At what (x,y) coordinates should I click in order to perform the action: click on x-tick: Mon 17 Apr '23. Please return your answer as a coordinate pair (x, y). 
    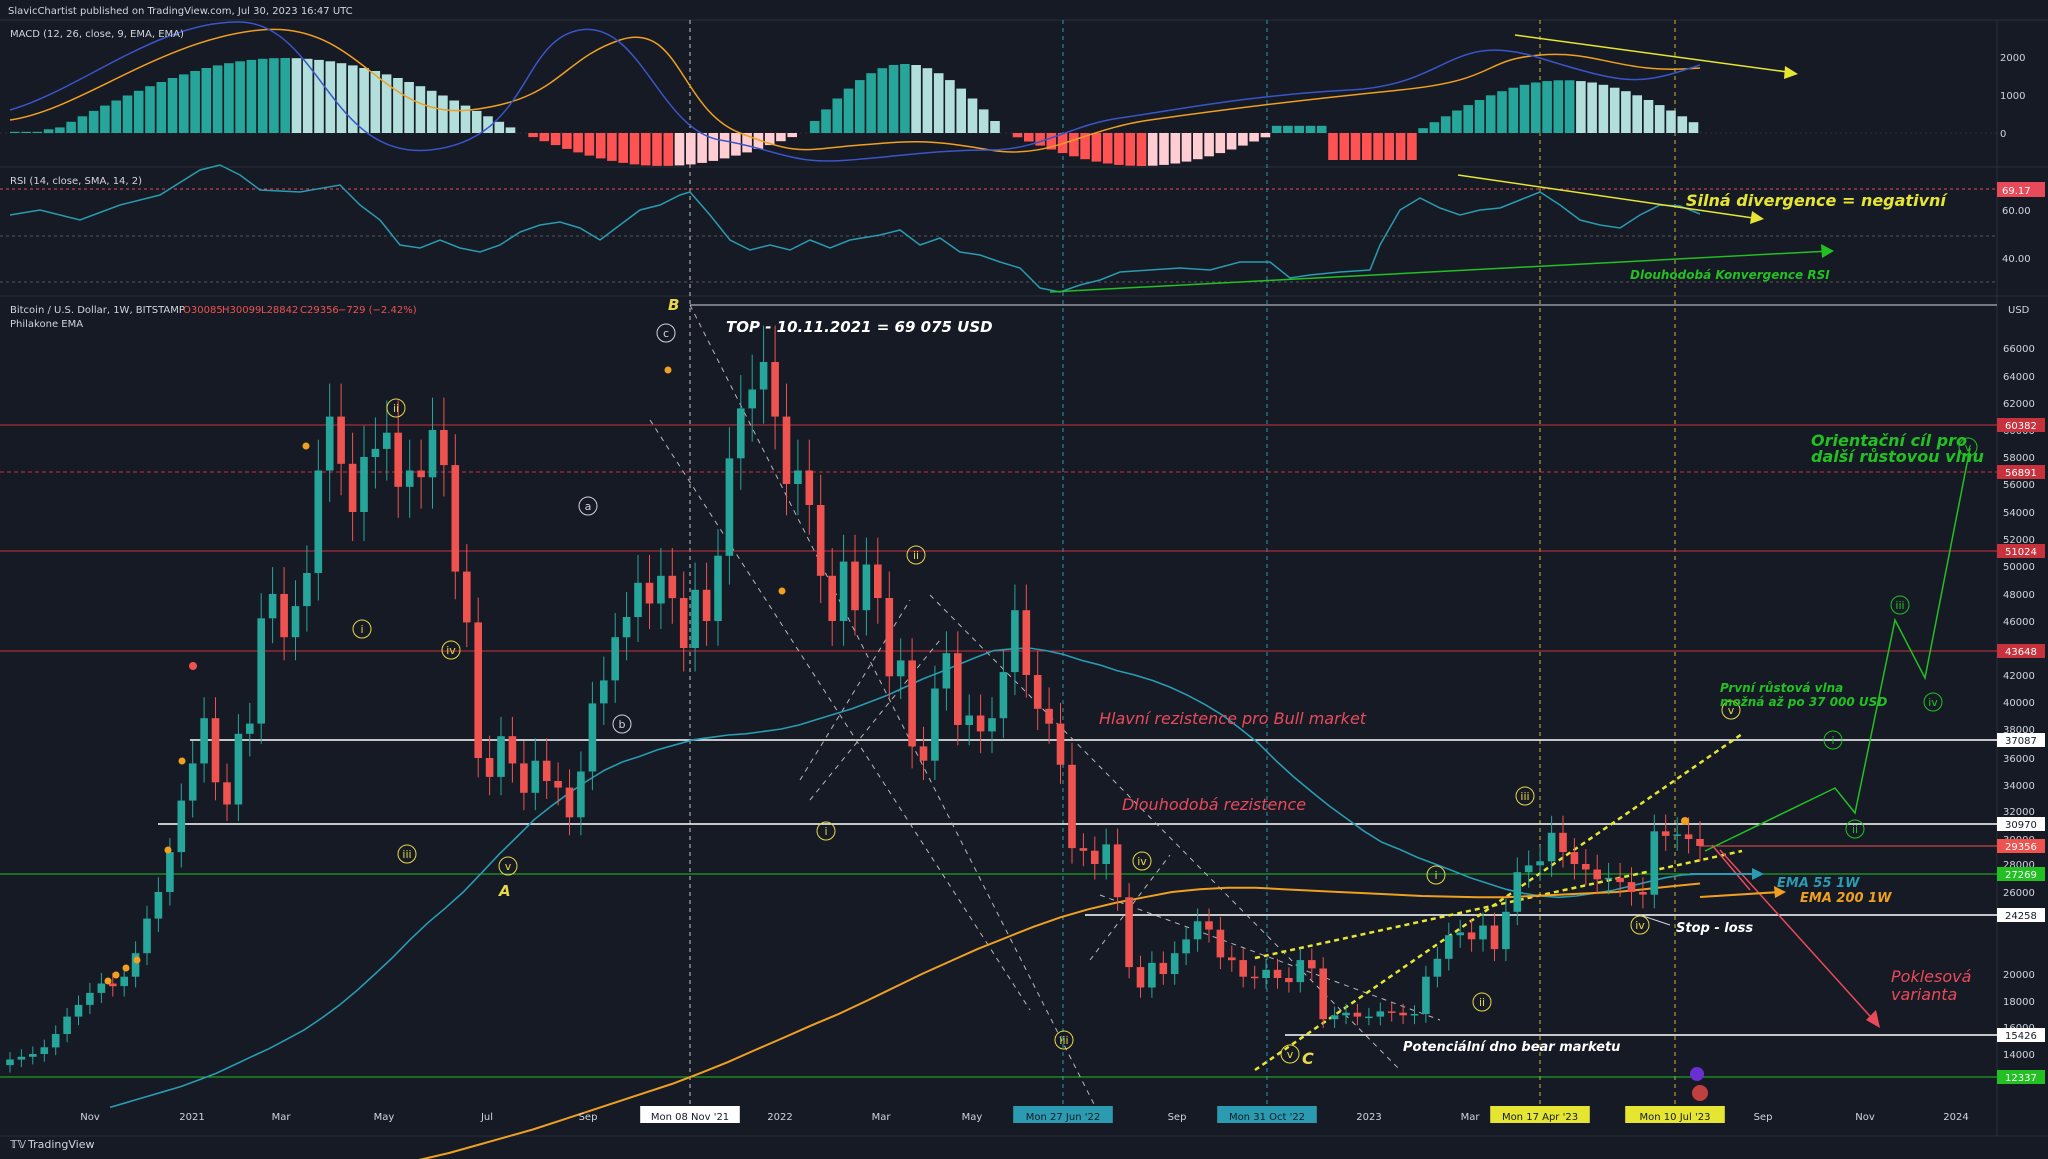
    Looking at the image, I should click on (1540, 1117).